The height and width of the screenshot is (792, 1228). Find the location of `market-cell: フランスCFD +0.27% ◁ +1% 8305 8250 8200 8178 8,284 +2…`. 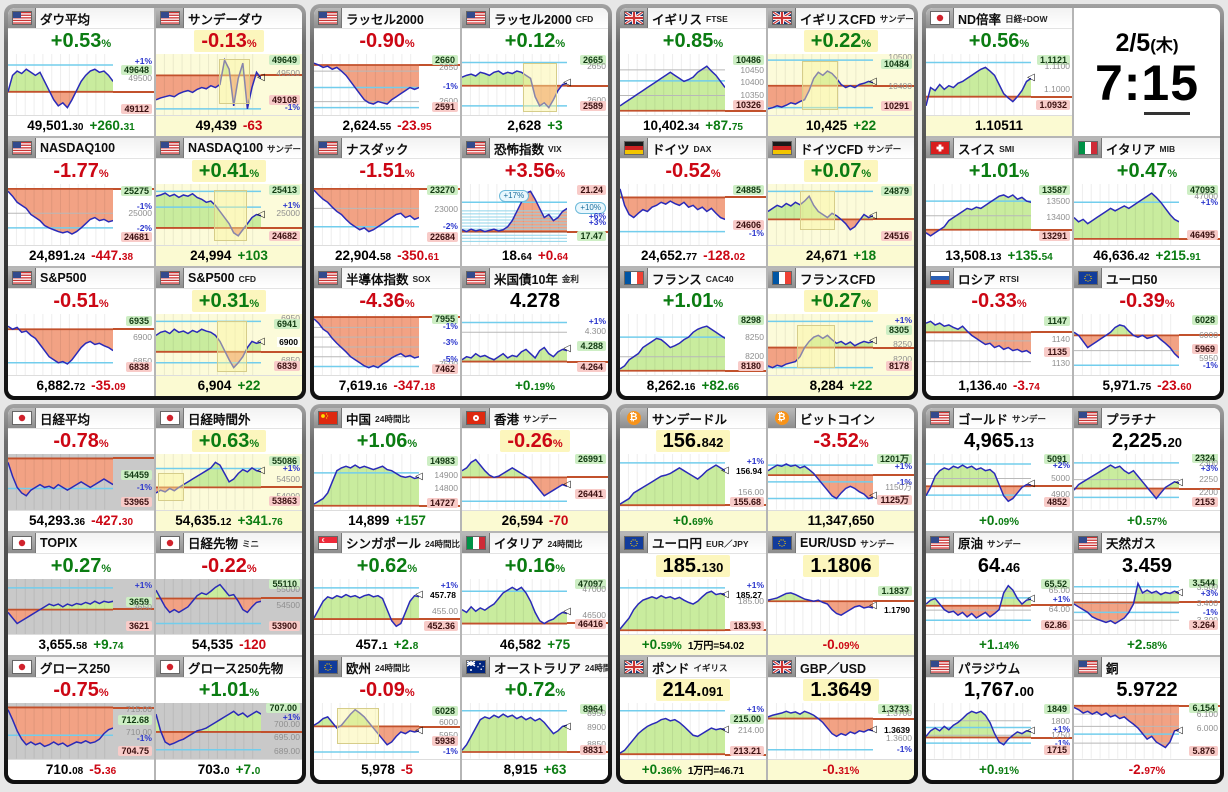

market-cell: フランスCFD +0.27% ◁ +1% 8305 8250 8200 8178 8,284 +2… is located at coordinates (841, 332).